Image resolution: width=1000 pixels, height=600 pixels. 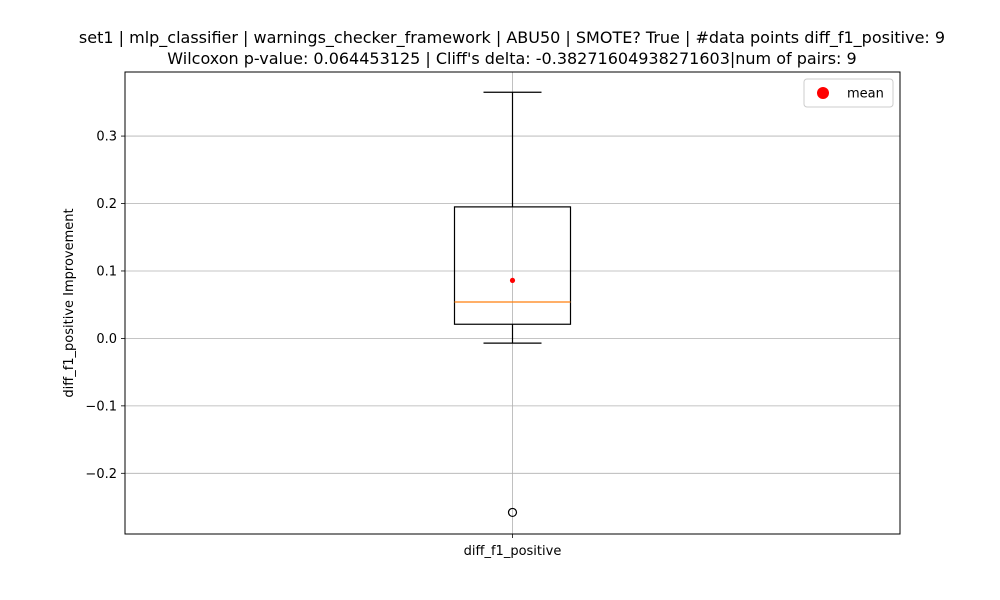 What do you see at coordinates (865, 94) in the screenshot?
I see `legend-label-mean: mean` at bounding box center [865, 94].